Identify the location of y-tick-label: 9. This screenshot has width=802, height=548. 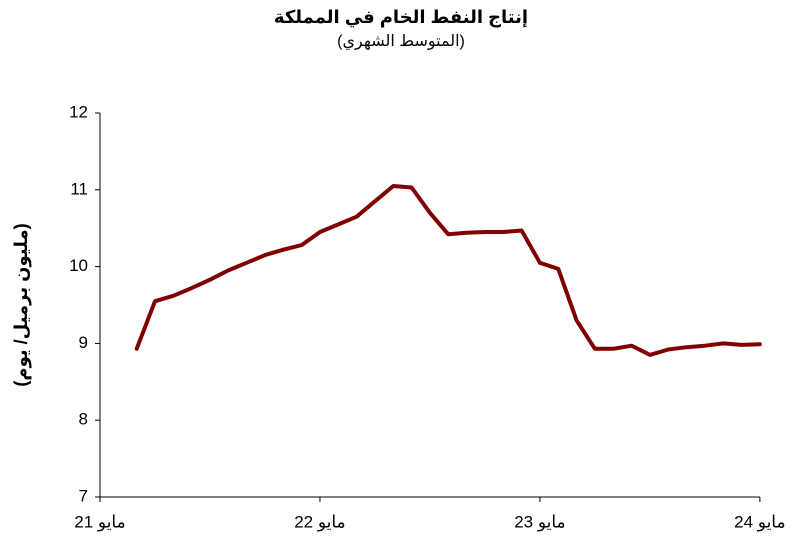
(83, 342).